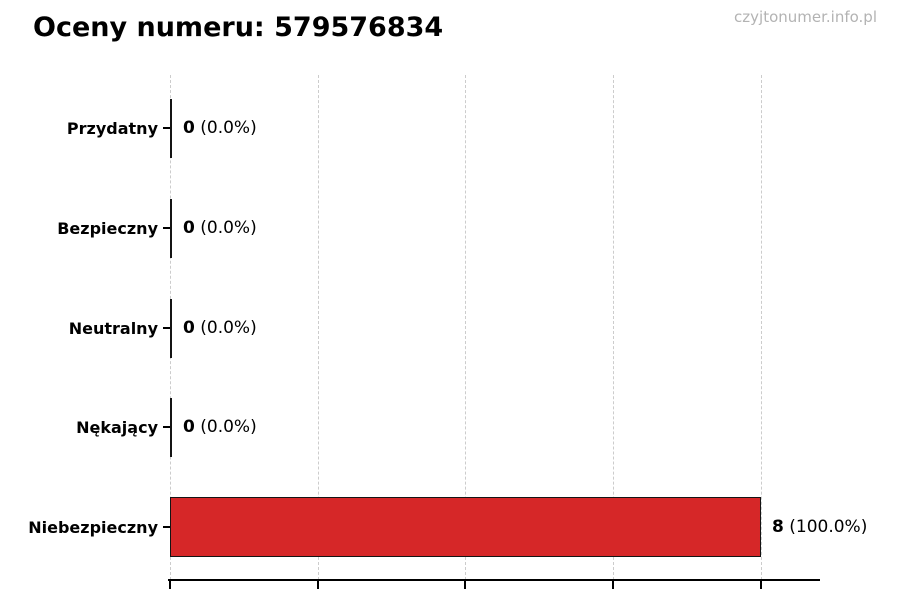 The height and width of the screenshot is (600, 900). What do you see at coordinates (238, 27) in the screenshot?
I see `chart-title: Oceny numeru: 579576834` at bounding box center [238, 27].